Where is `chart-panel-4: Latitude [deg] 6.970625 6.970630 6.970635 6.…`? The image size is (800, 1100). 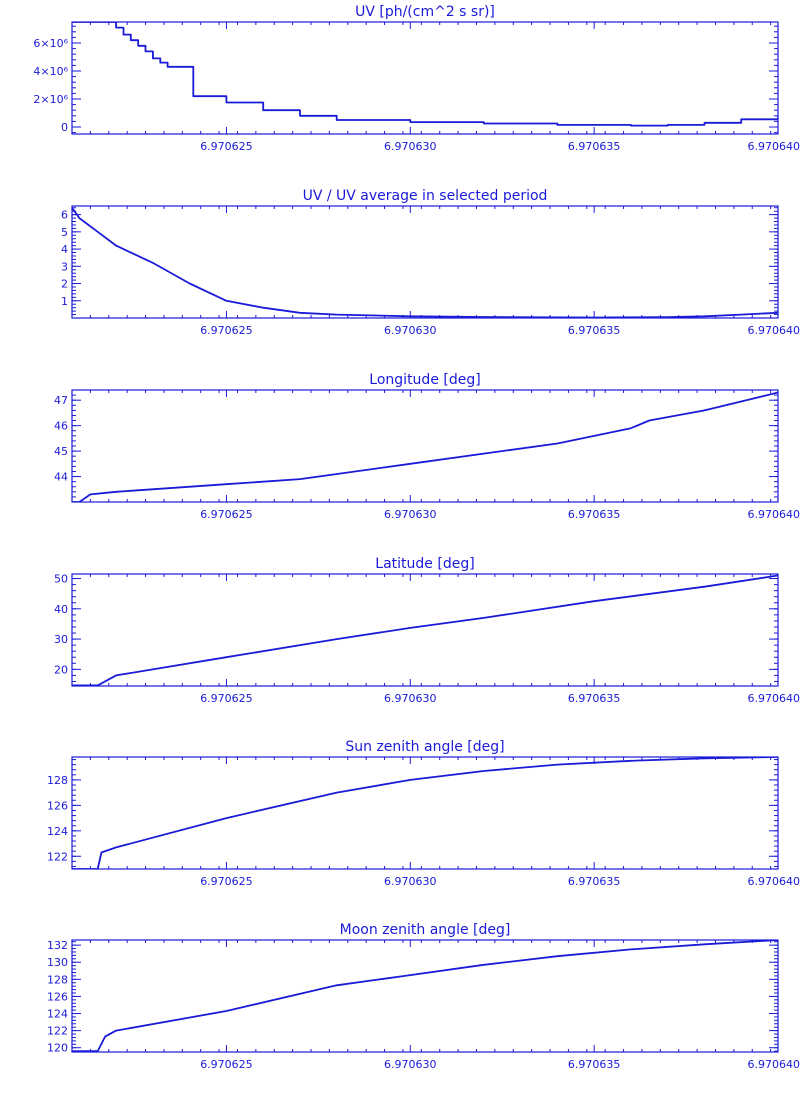 chart-panel-4: Latitude [deg] 6.970625 6.970630 6.970635 6.… is located at coordinates (427, 630).